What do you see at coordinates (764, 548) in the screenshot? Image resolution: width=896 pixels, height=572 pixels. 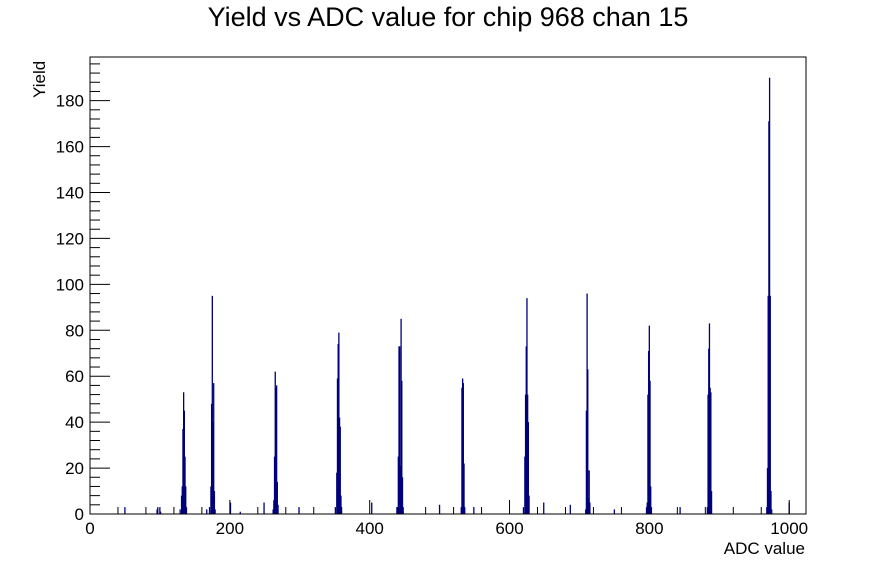 I see `x-axis-title: ADC value` at bounding box center [764, 548].